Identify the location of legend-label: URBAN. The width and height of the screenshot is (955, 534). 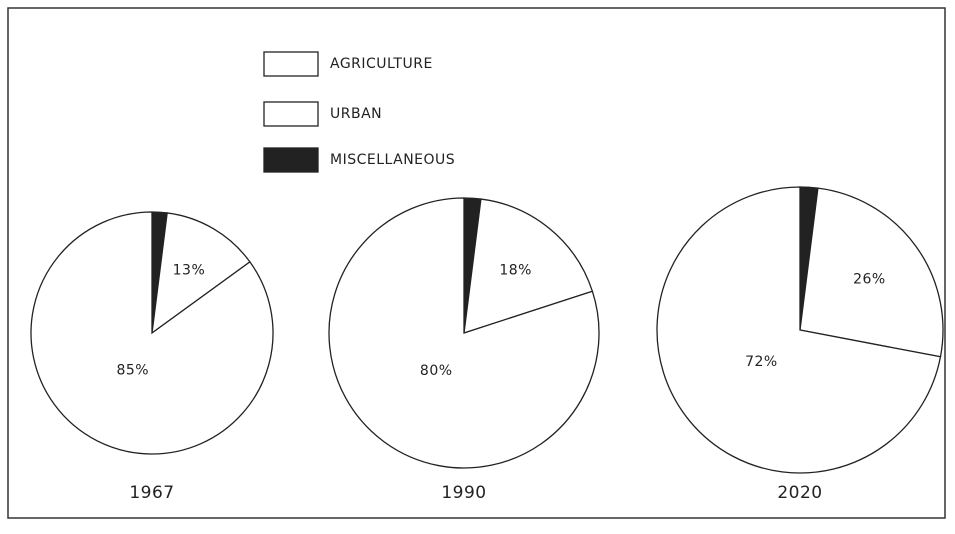
(356, 114).